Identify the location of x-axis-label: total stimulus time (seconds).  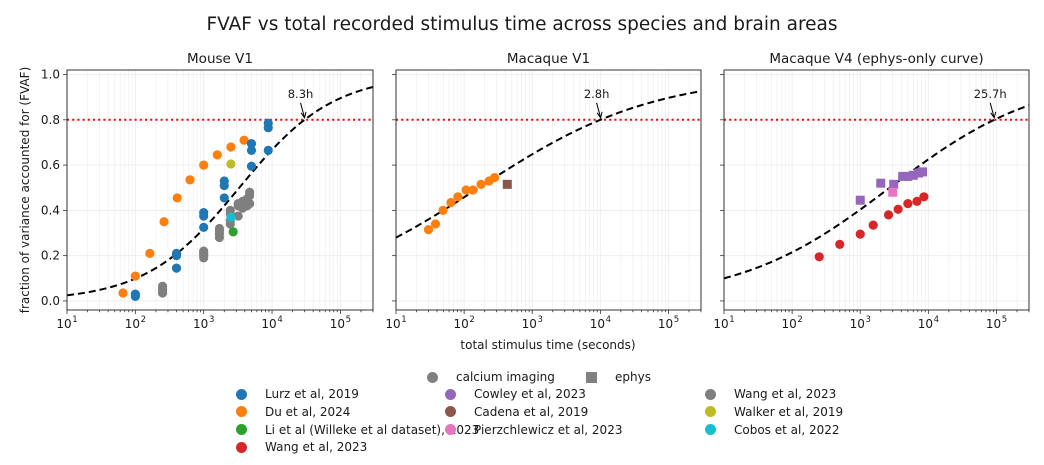
(547, 345).